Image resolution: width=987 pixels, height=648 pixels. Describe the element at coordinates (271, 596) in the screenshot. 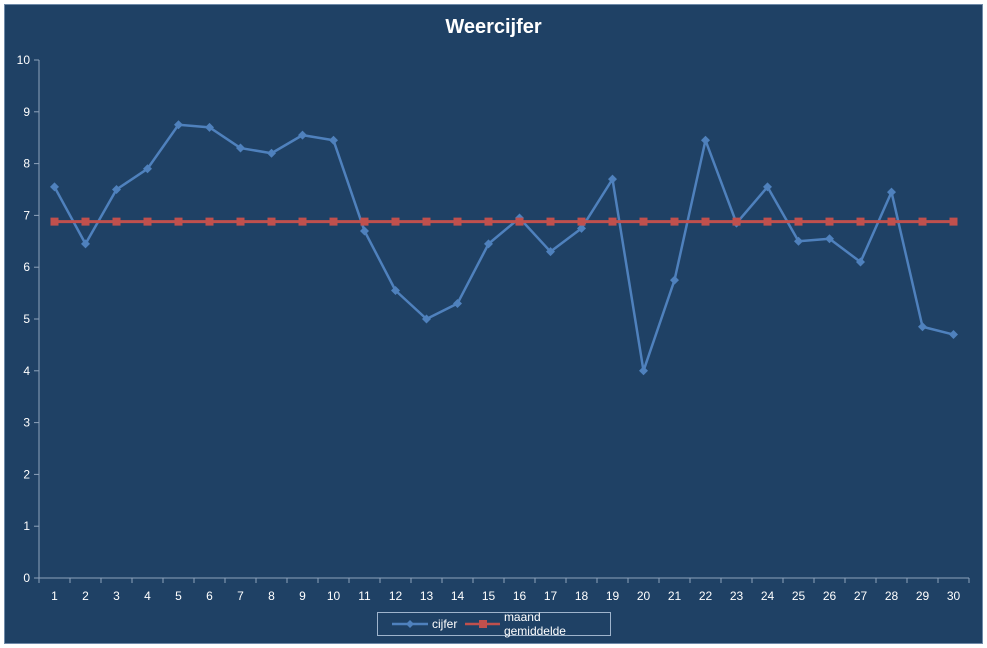

I see `x-tick-label: 8` at that location.